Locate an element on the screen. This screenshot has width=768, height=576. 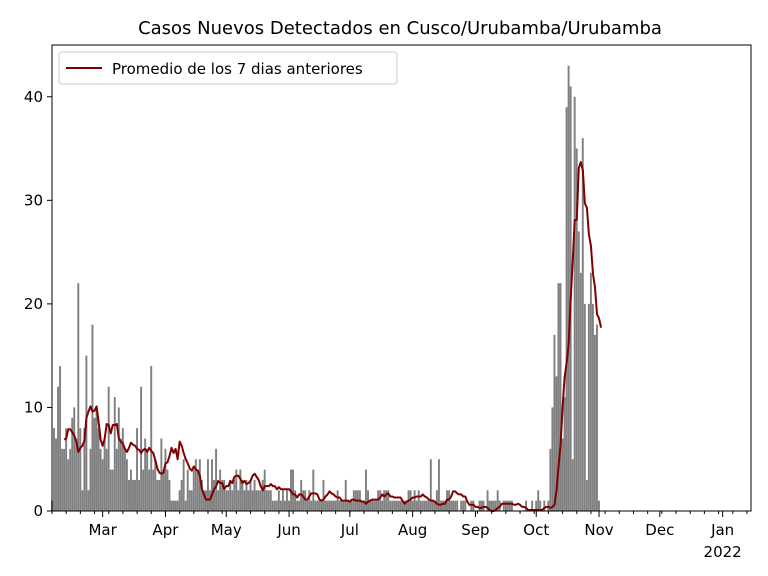
x-tick-label: Sep is located at coordinates (475, 530).